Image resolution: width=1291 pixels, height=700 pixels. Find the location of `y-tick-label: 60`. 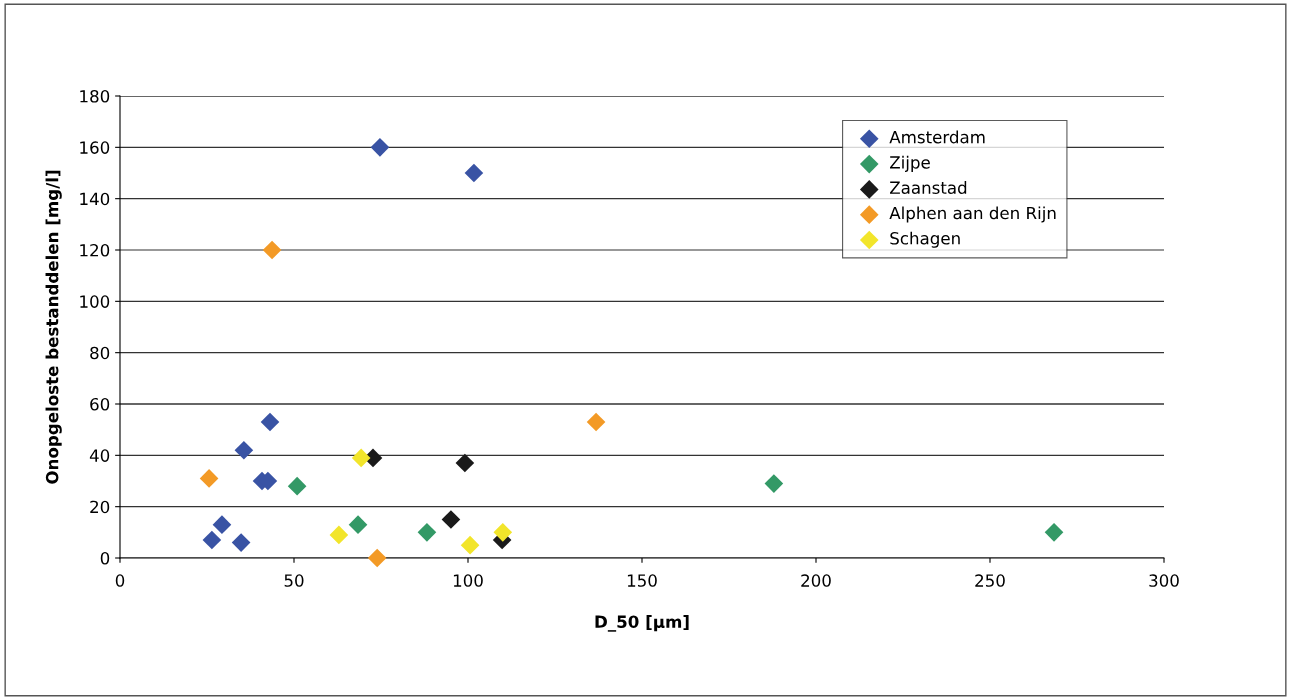

y-tick-label: 60 is located at coordinates (100, 404).